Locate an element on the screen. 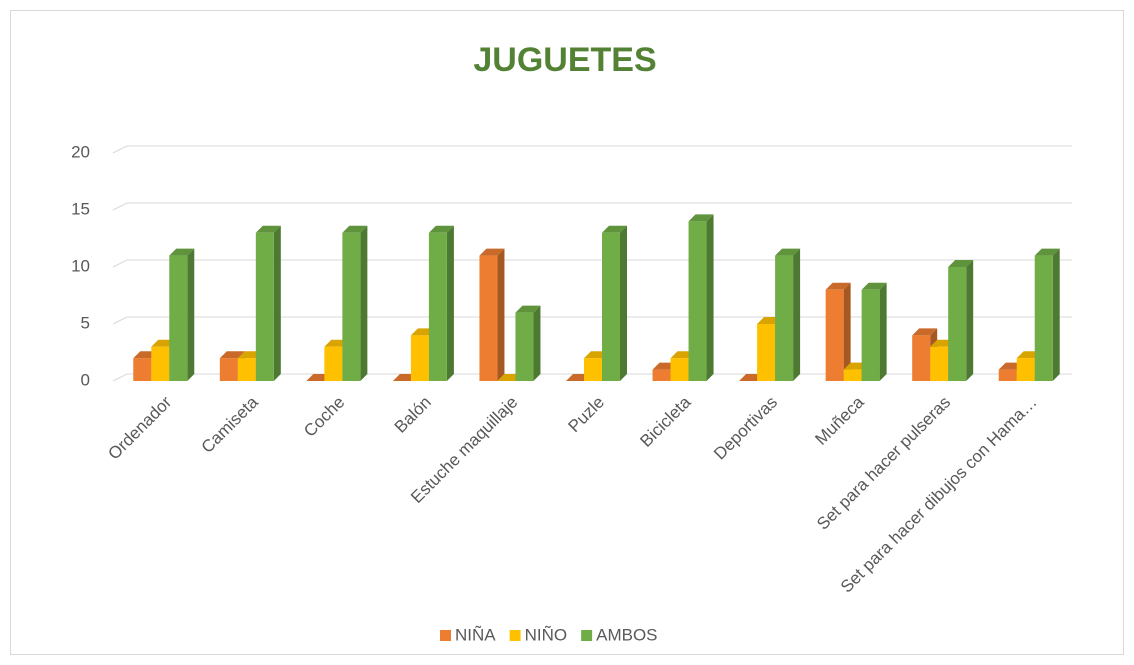  y-tick-label: 10 is located at coordinates (80, 265).